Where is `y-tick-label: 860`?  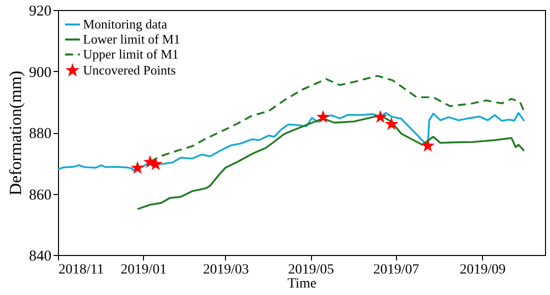
y-tick-label: 860 is located at coordinates (40, 195).